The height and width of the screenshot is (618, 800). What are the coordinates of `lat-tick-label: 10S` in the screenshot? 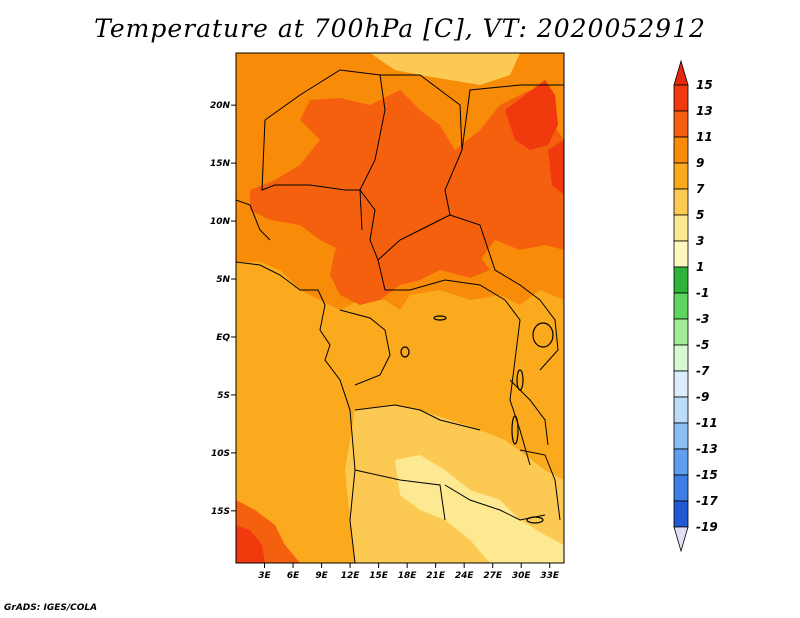 It's located at (220, 454).